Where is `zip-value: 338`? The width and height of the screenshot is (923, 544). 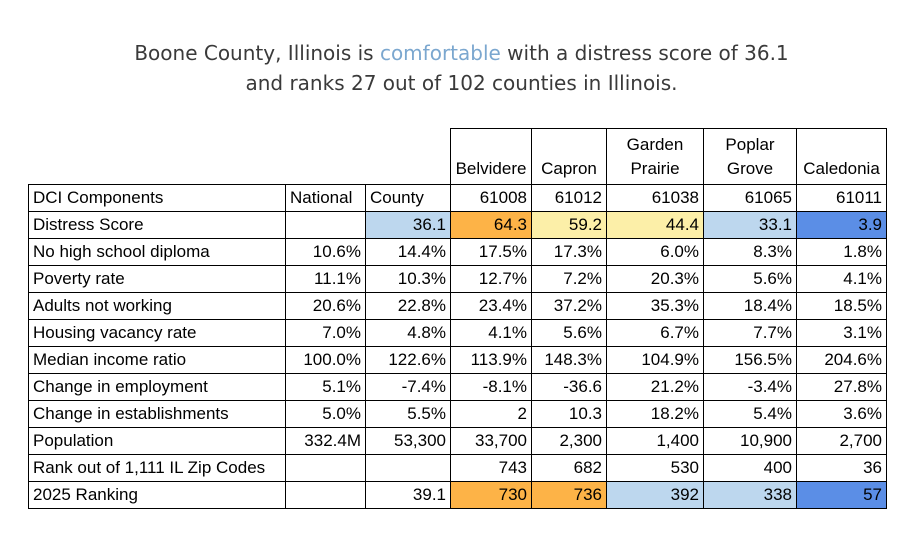
zip-value: 338 is located at coordinates (750, 495).